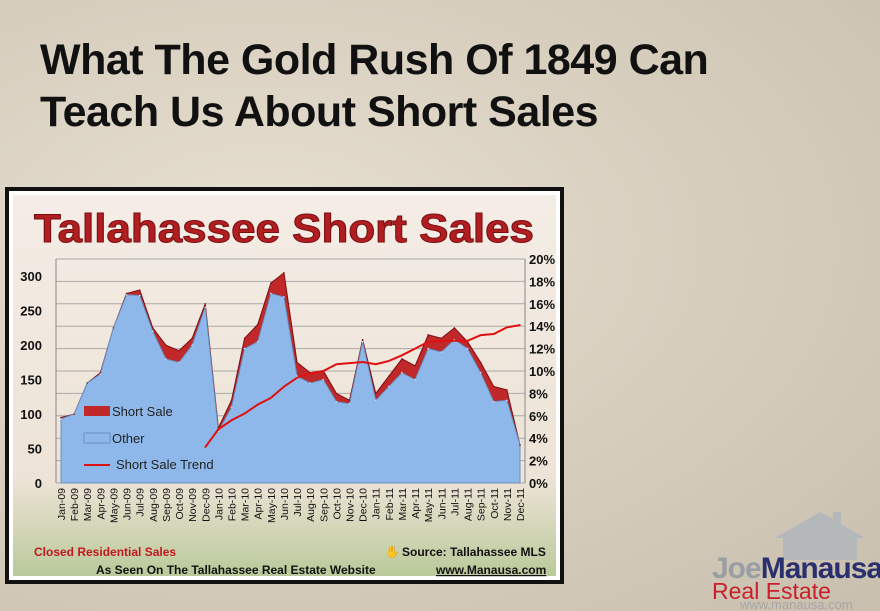  What do you see at coordinates (542, 281) in the screenshot?
I see `right-tick-label: 18%` at bounding box center [542, 281].